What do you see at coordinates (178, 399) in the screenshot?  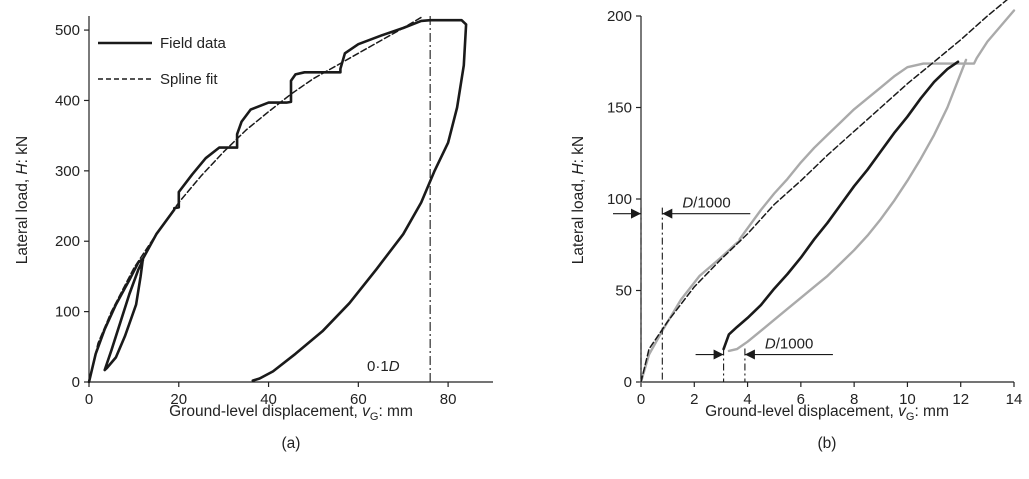 I see `x-tick-label-a-1: 20` at bounding box center [178, 399].